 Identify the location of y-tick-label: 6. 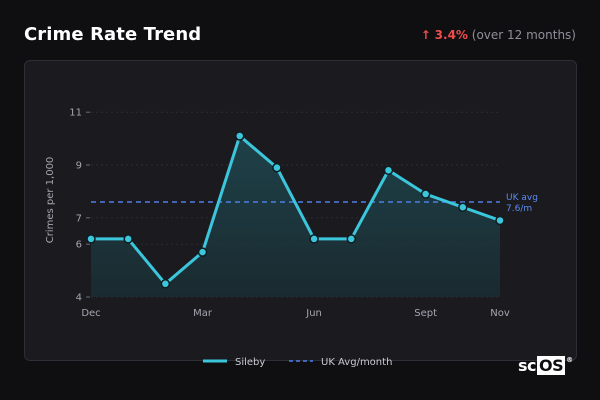
(79, 245).